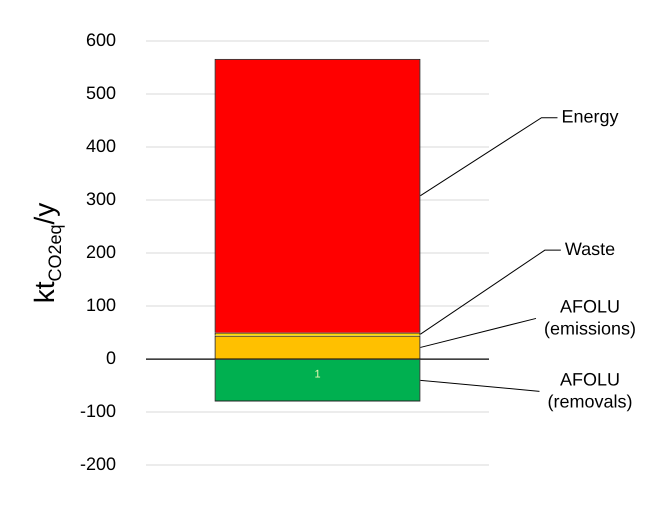 The image size is (649, 506). I want to click on y-tick-label: 300, so click(101, 198).